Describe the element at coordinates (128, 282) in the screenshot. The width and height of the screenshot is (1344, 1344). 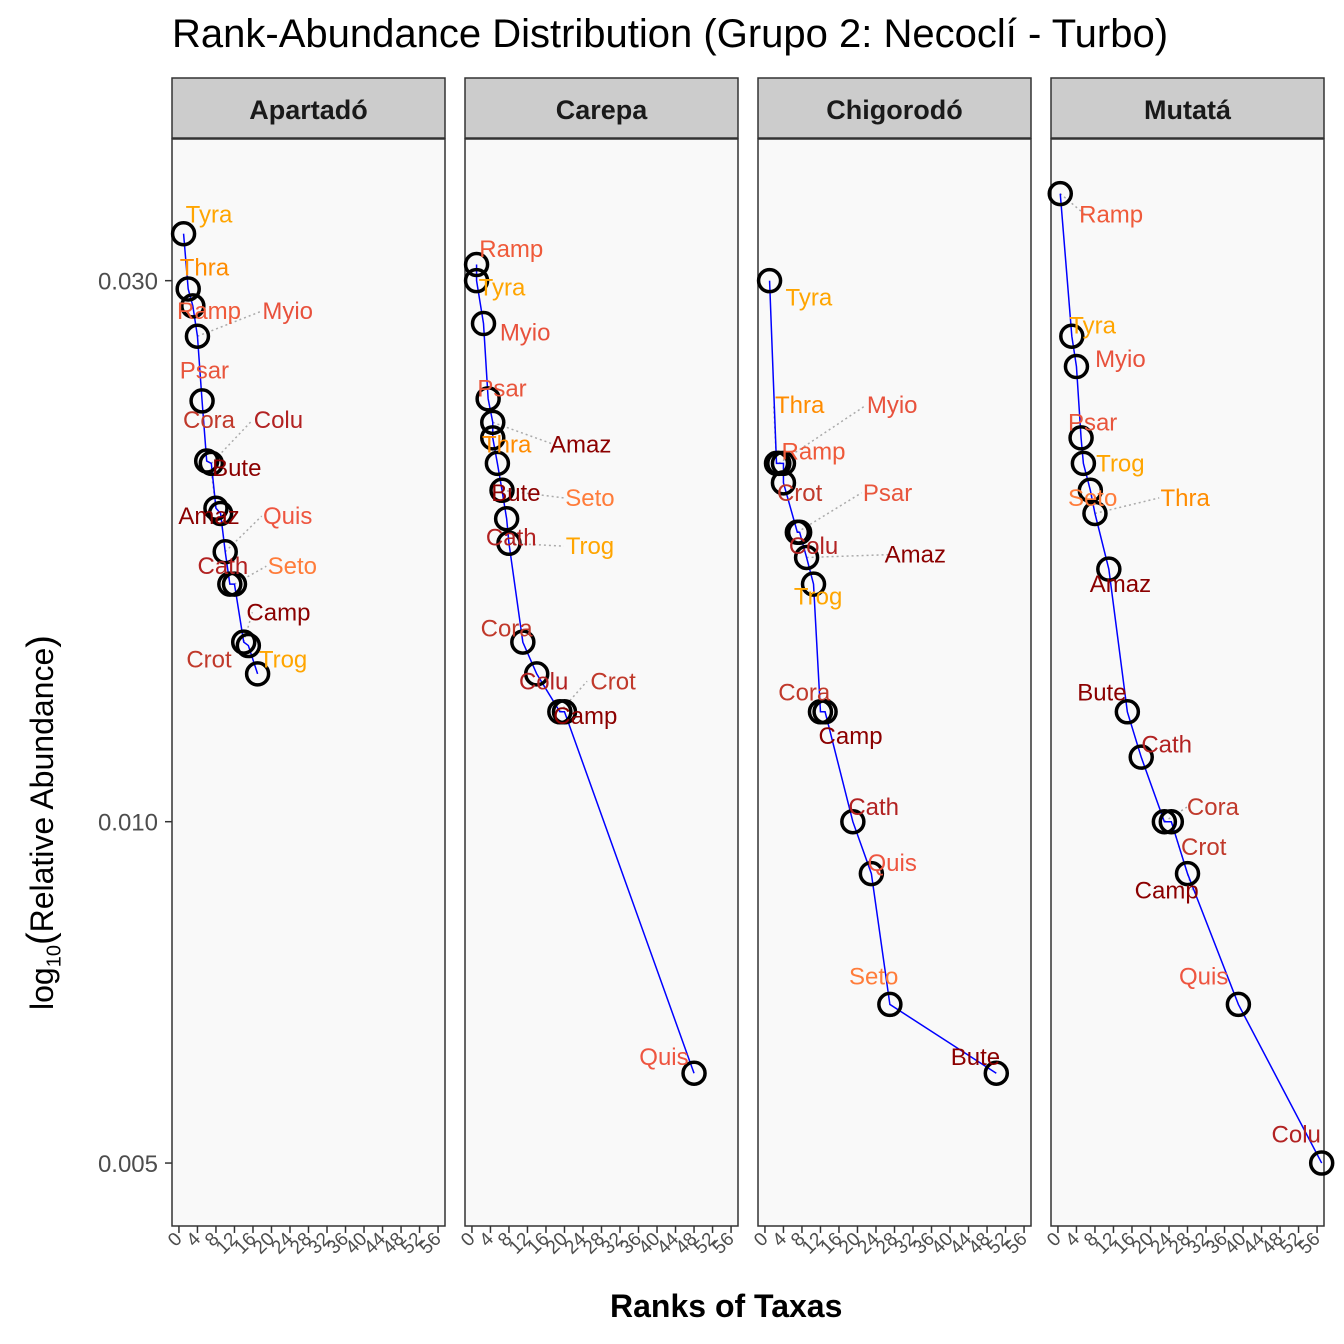
I see `y-tick-label: 0.030` at that location.